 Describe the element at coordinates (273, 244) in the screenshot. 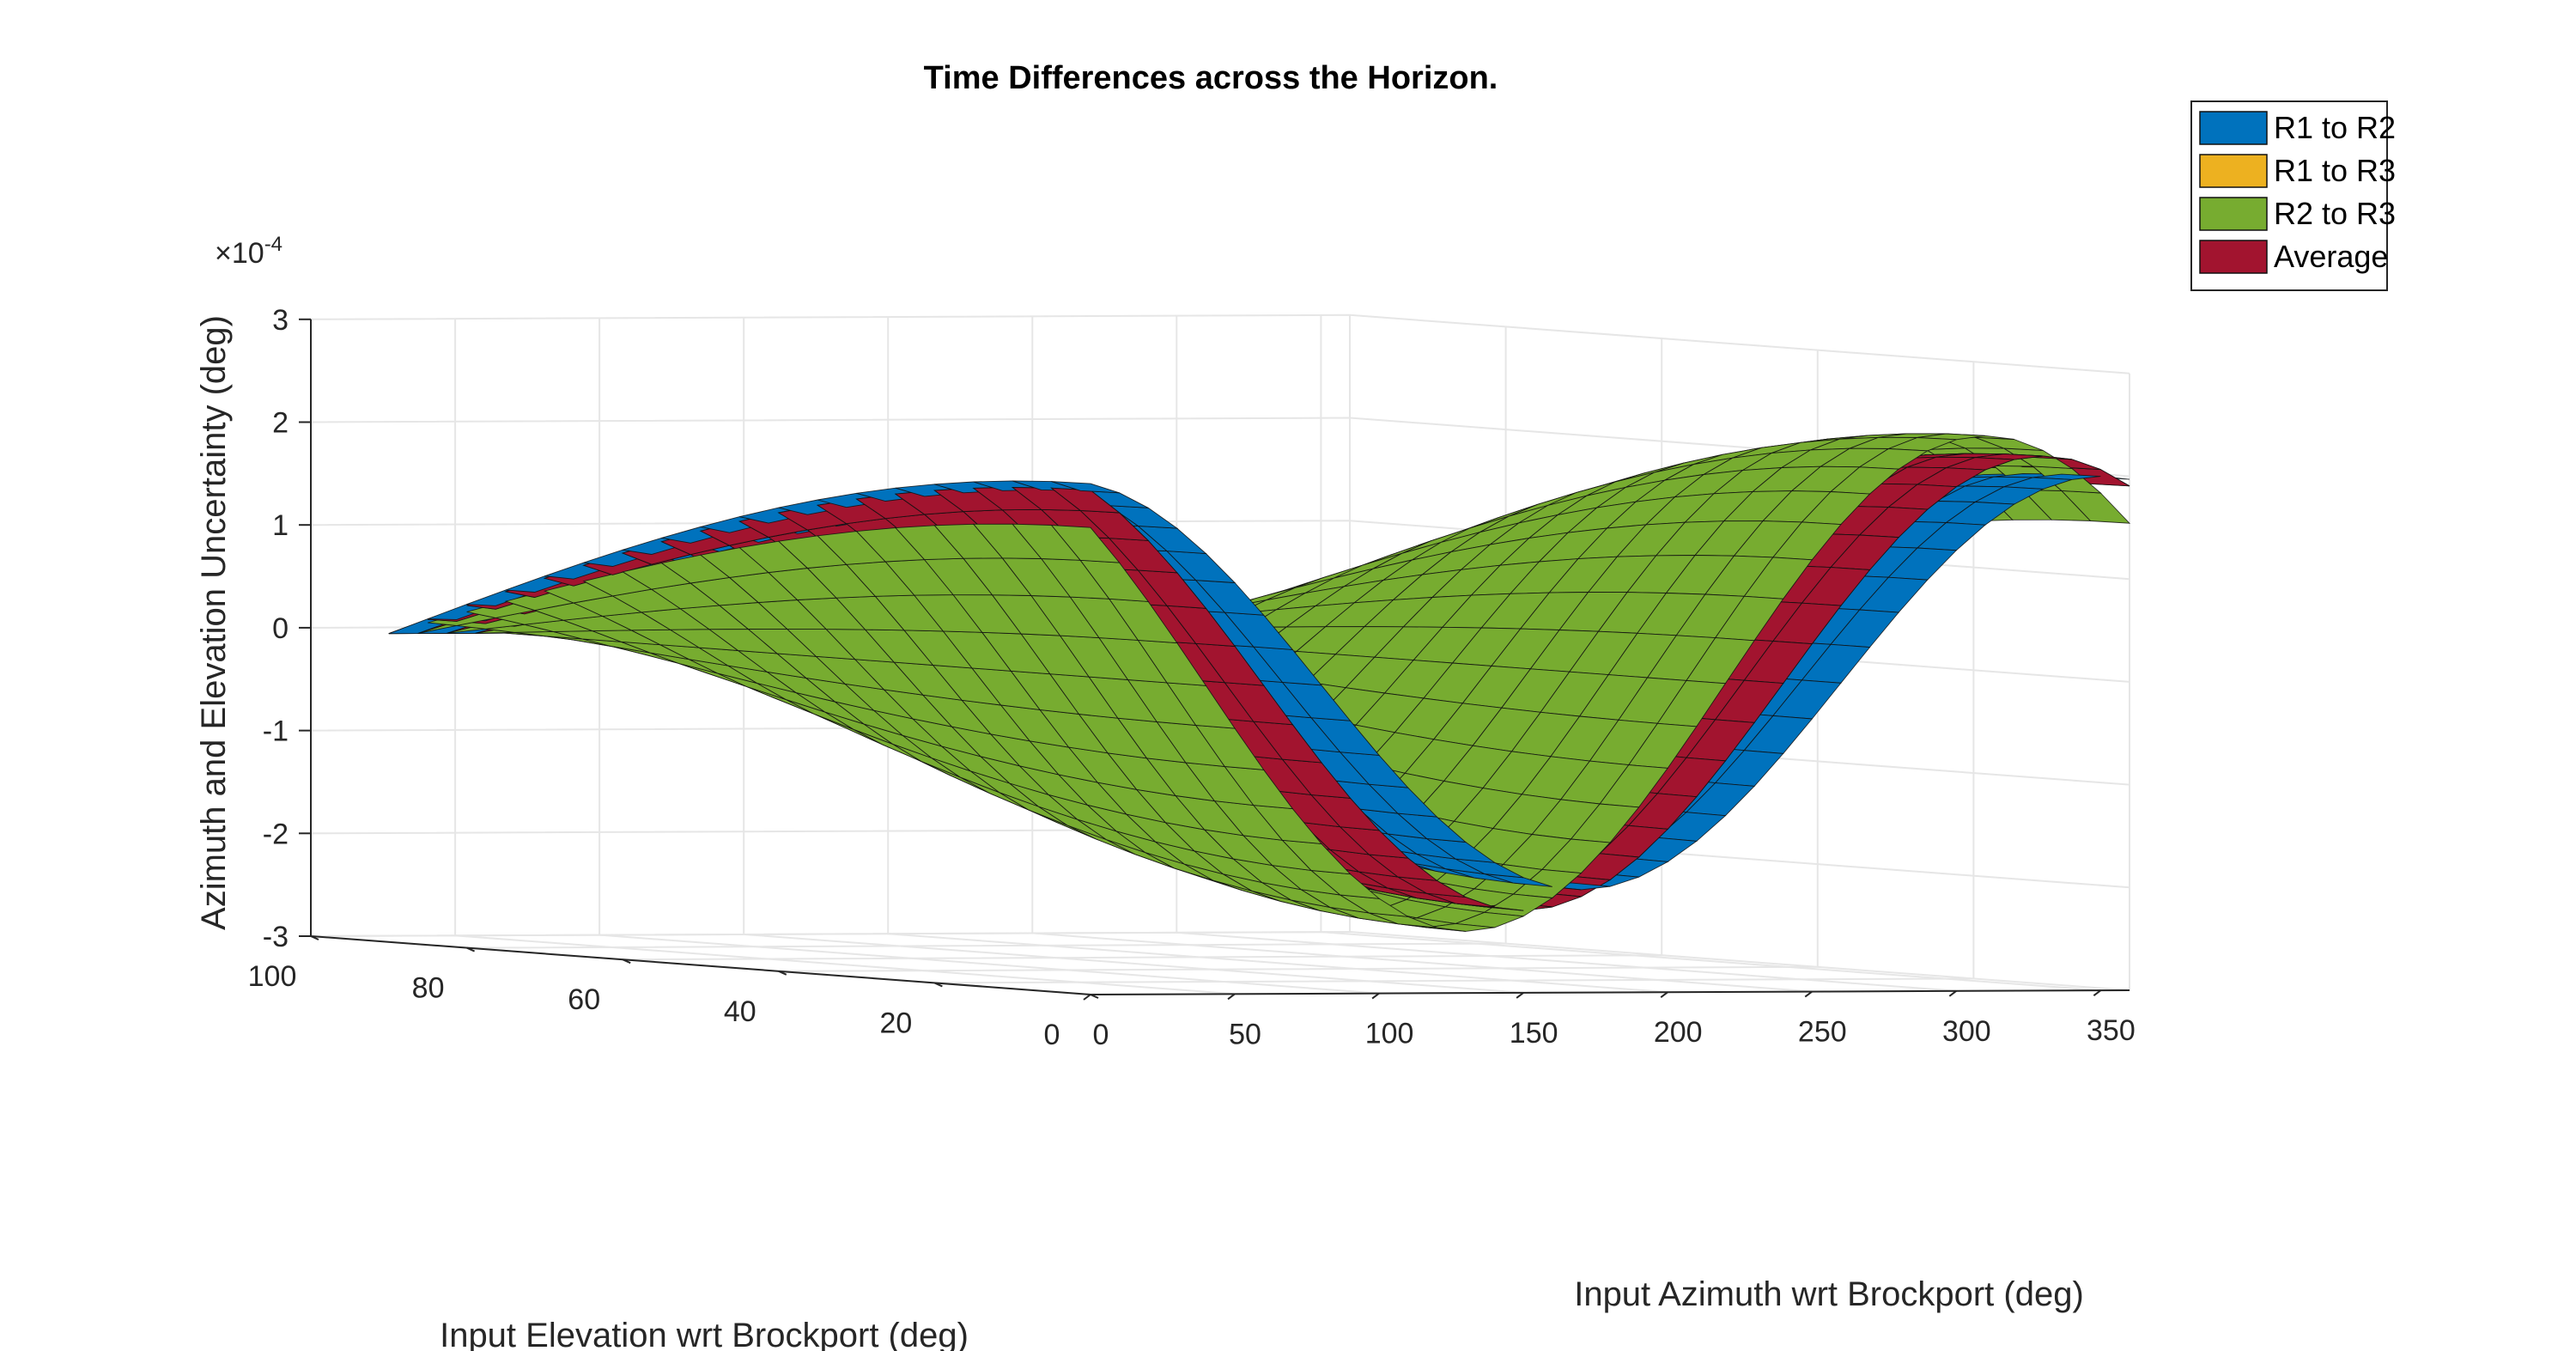

I see `z-exponent-power: -4` at that location.